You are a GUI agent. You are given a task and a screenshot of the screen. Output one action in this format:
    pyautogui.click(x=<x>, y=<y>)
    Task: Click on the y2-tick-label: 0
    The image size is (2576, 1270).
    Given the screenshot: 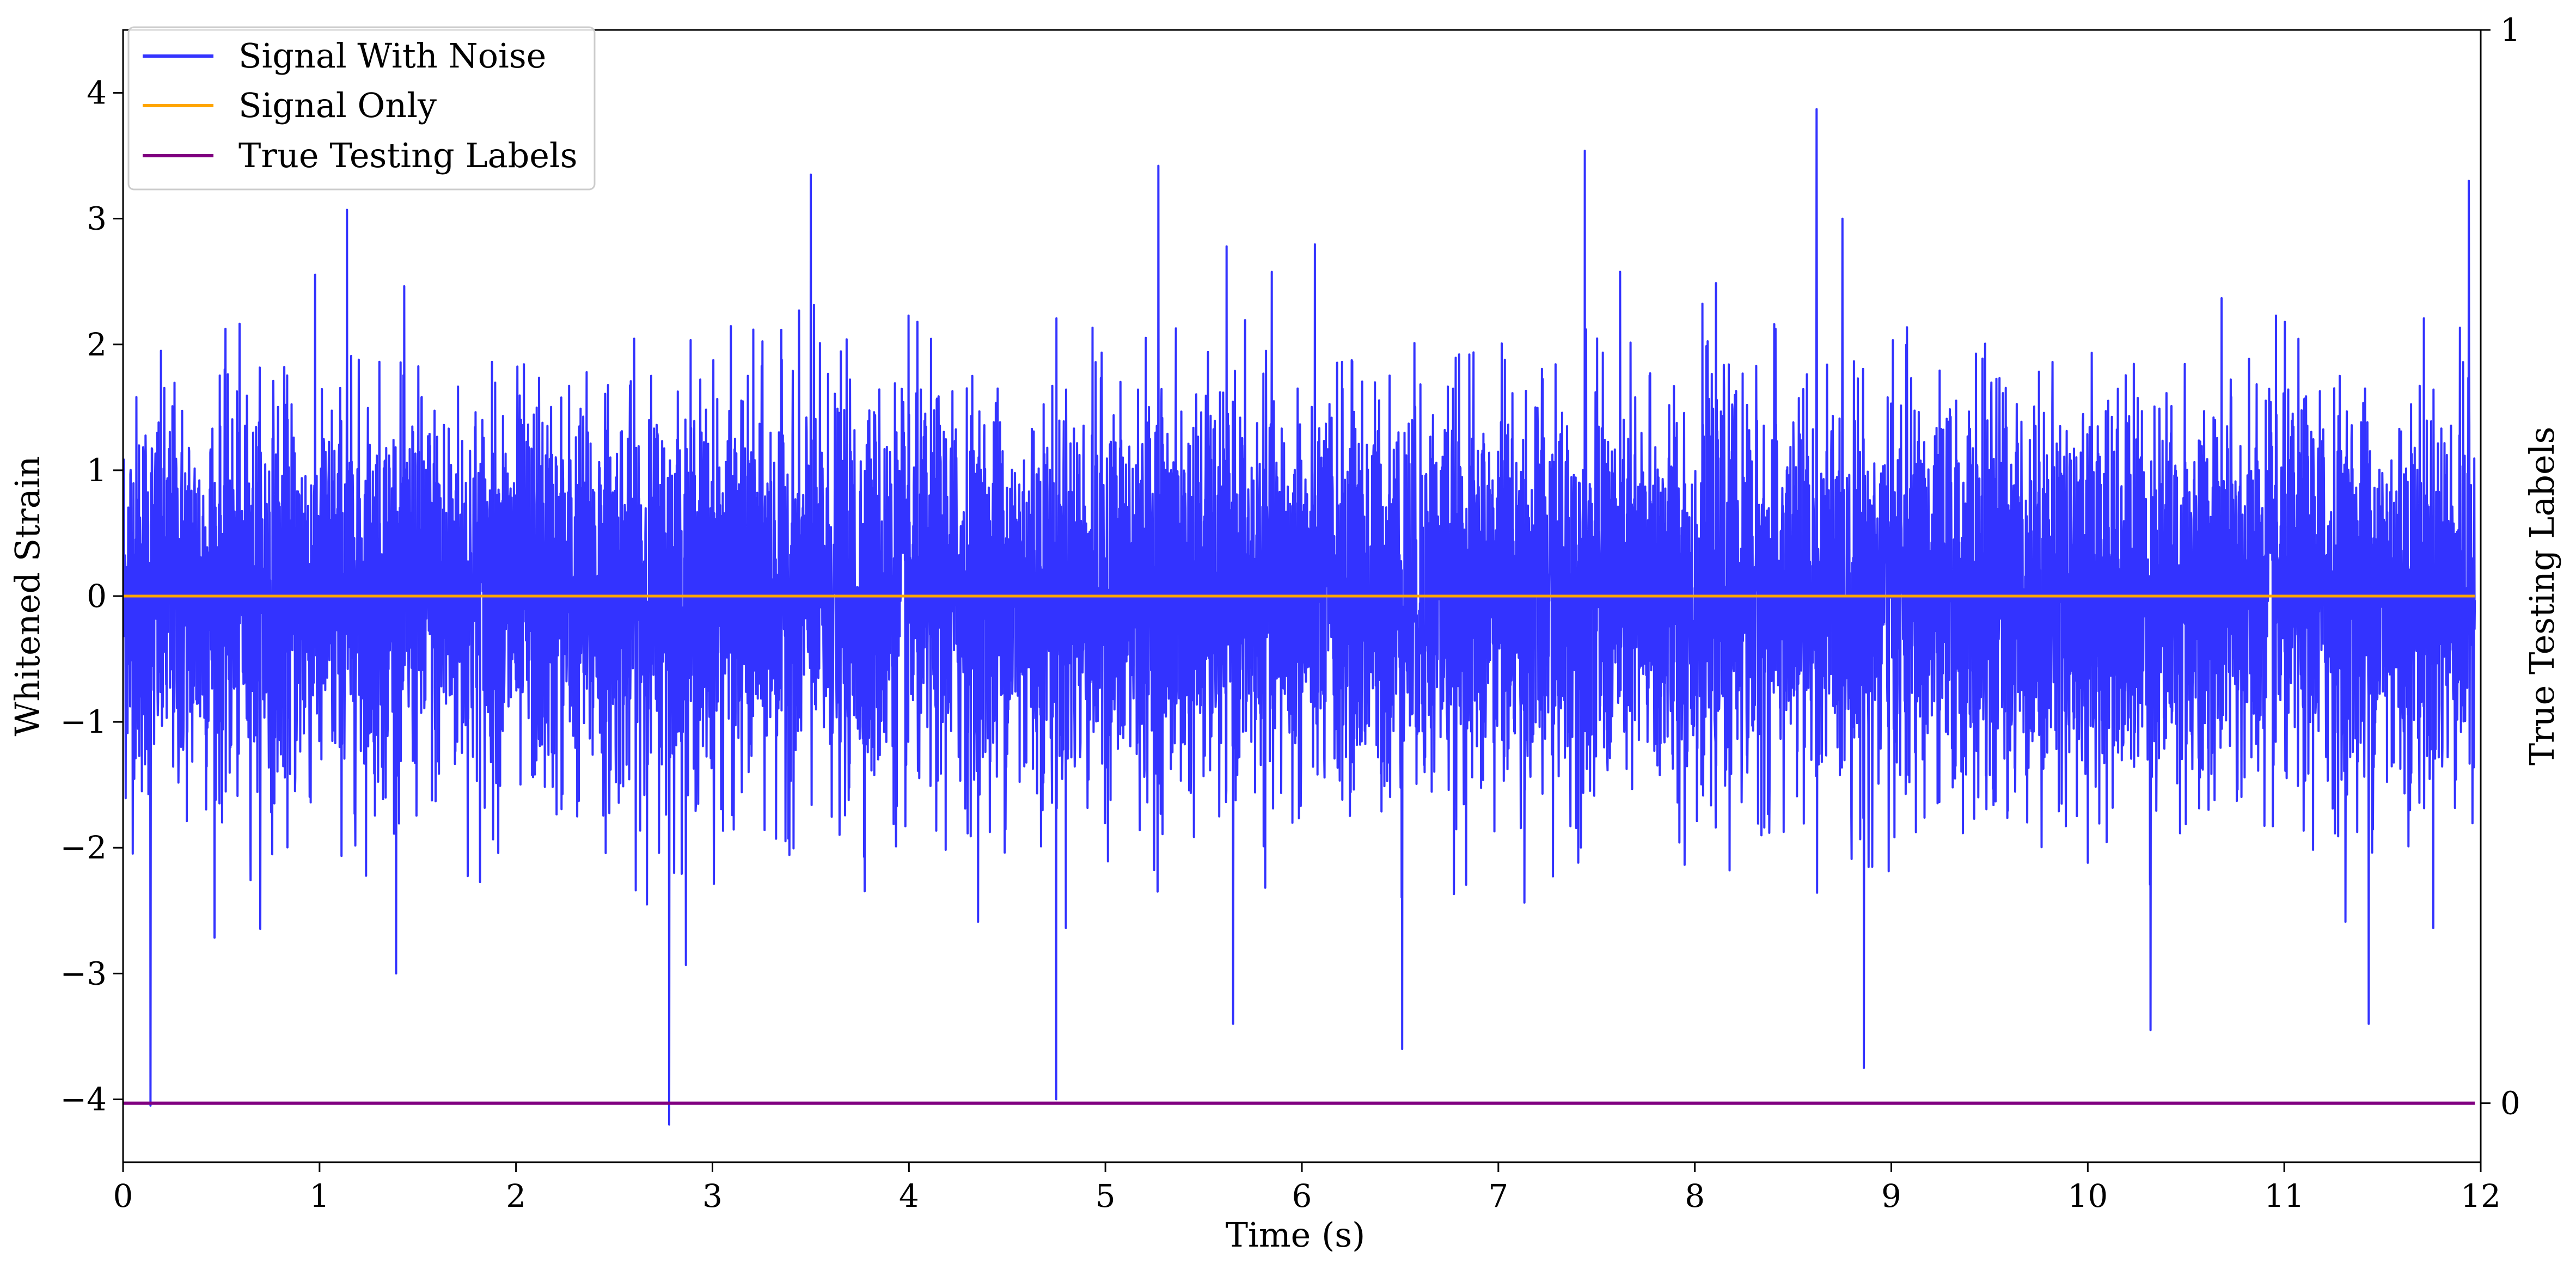 What is the action you would take?
    pyautogui.click(x=2510, y=1103)
    